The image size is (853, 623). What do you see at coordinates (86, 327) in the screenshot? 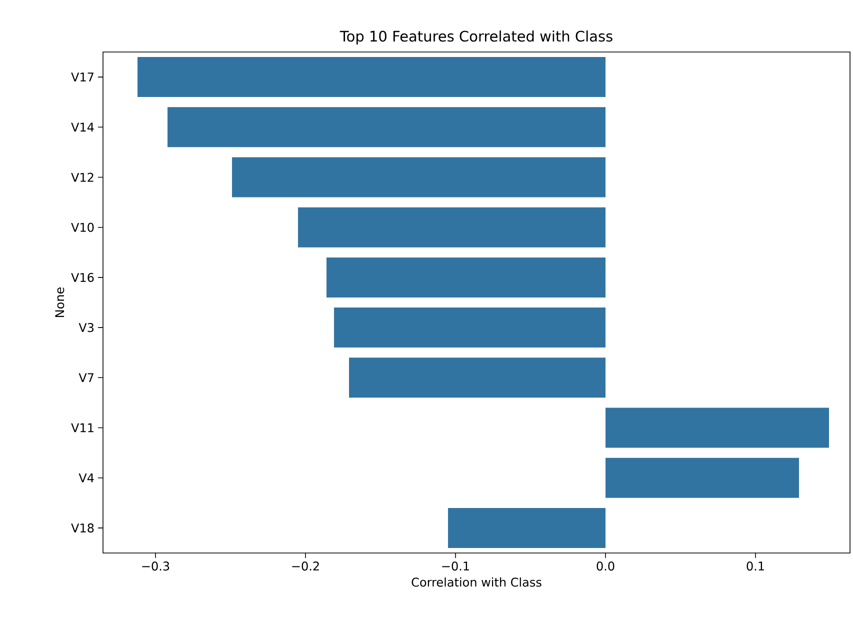
I see `y-tick-label: V3` at bounding box center [86, 327].